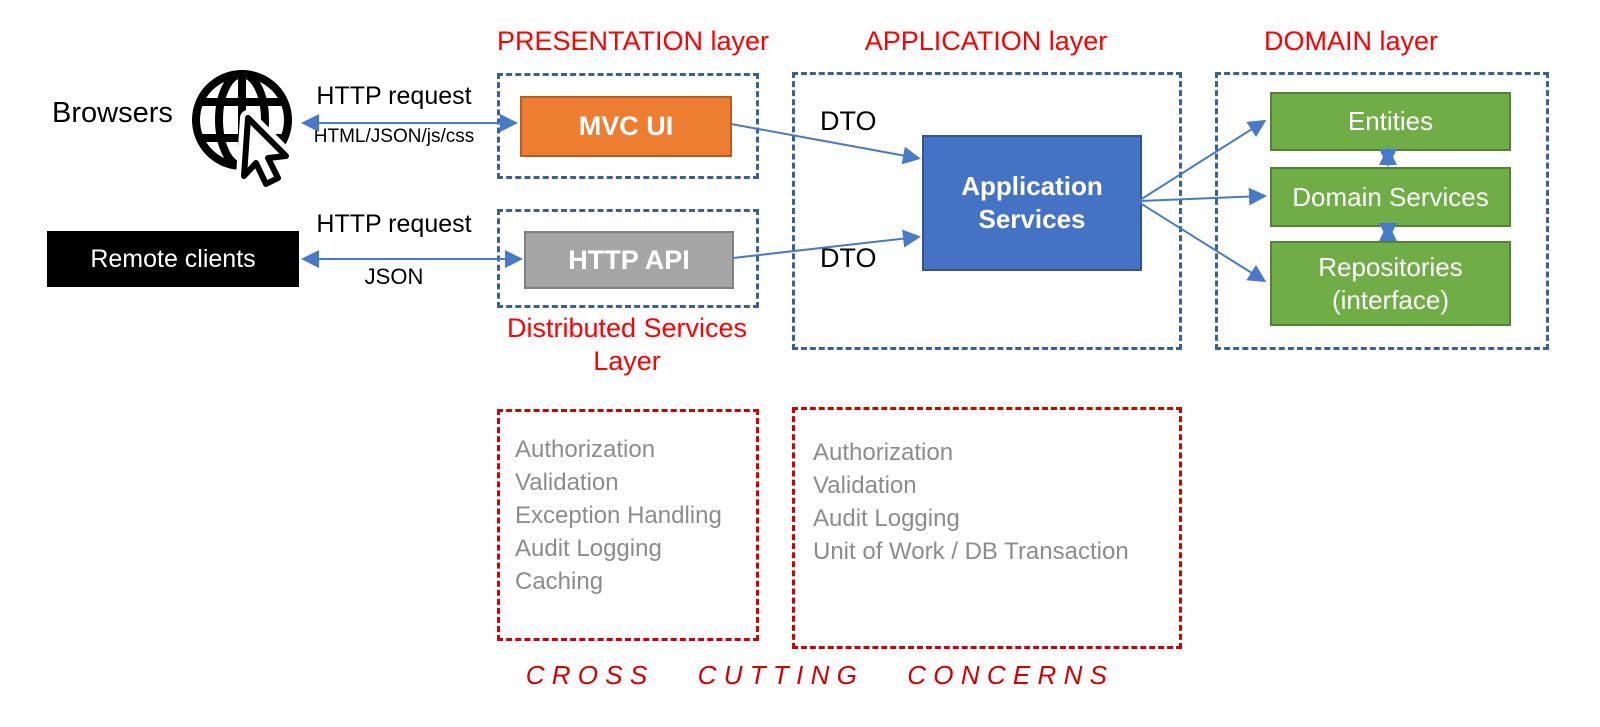 The height and width of the screenshot is (727, 1600). What do you see at coordinates (1351, 41) in the screenshot?
I see `domain-layer-title: DOMAIN layer` at bounding box center [1351, 41].